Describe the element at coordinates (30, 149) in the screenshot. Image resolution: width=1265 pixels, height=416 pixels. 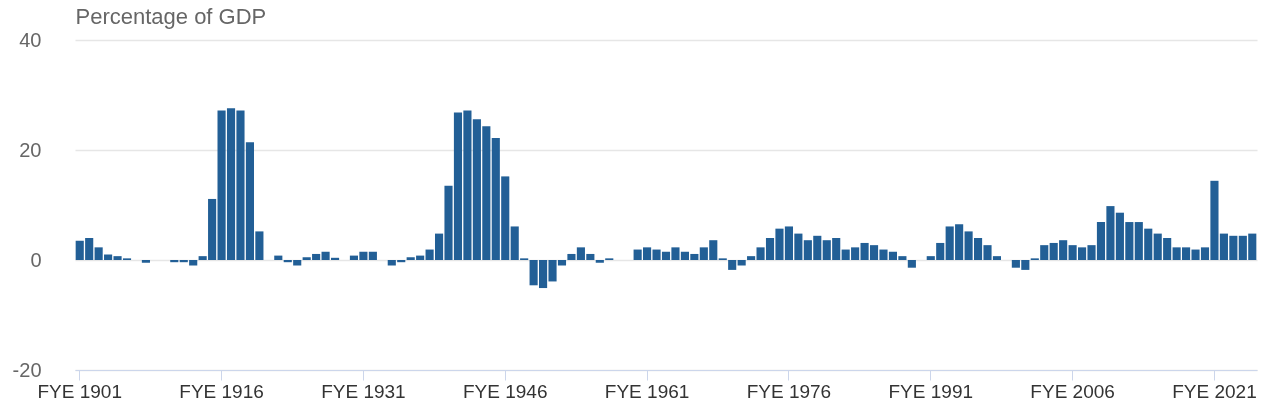
I see `y-tick-label: 20` at that location.